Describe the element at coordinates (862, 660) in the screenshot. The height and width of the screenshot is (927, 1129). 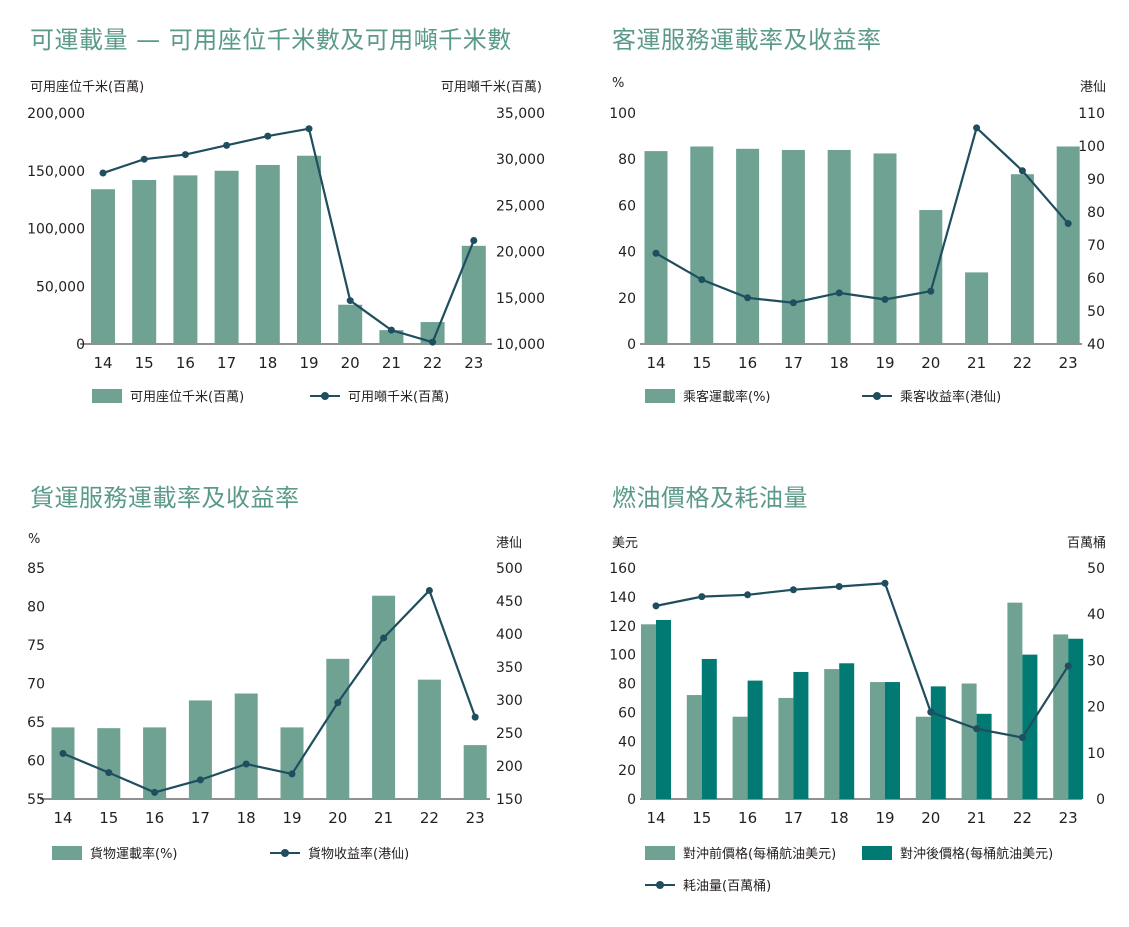
I see `chart4-line` at that location.